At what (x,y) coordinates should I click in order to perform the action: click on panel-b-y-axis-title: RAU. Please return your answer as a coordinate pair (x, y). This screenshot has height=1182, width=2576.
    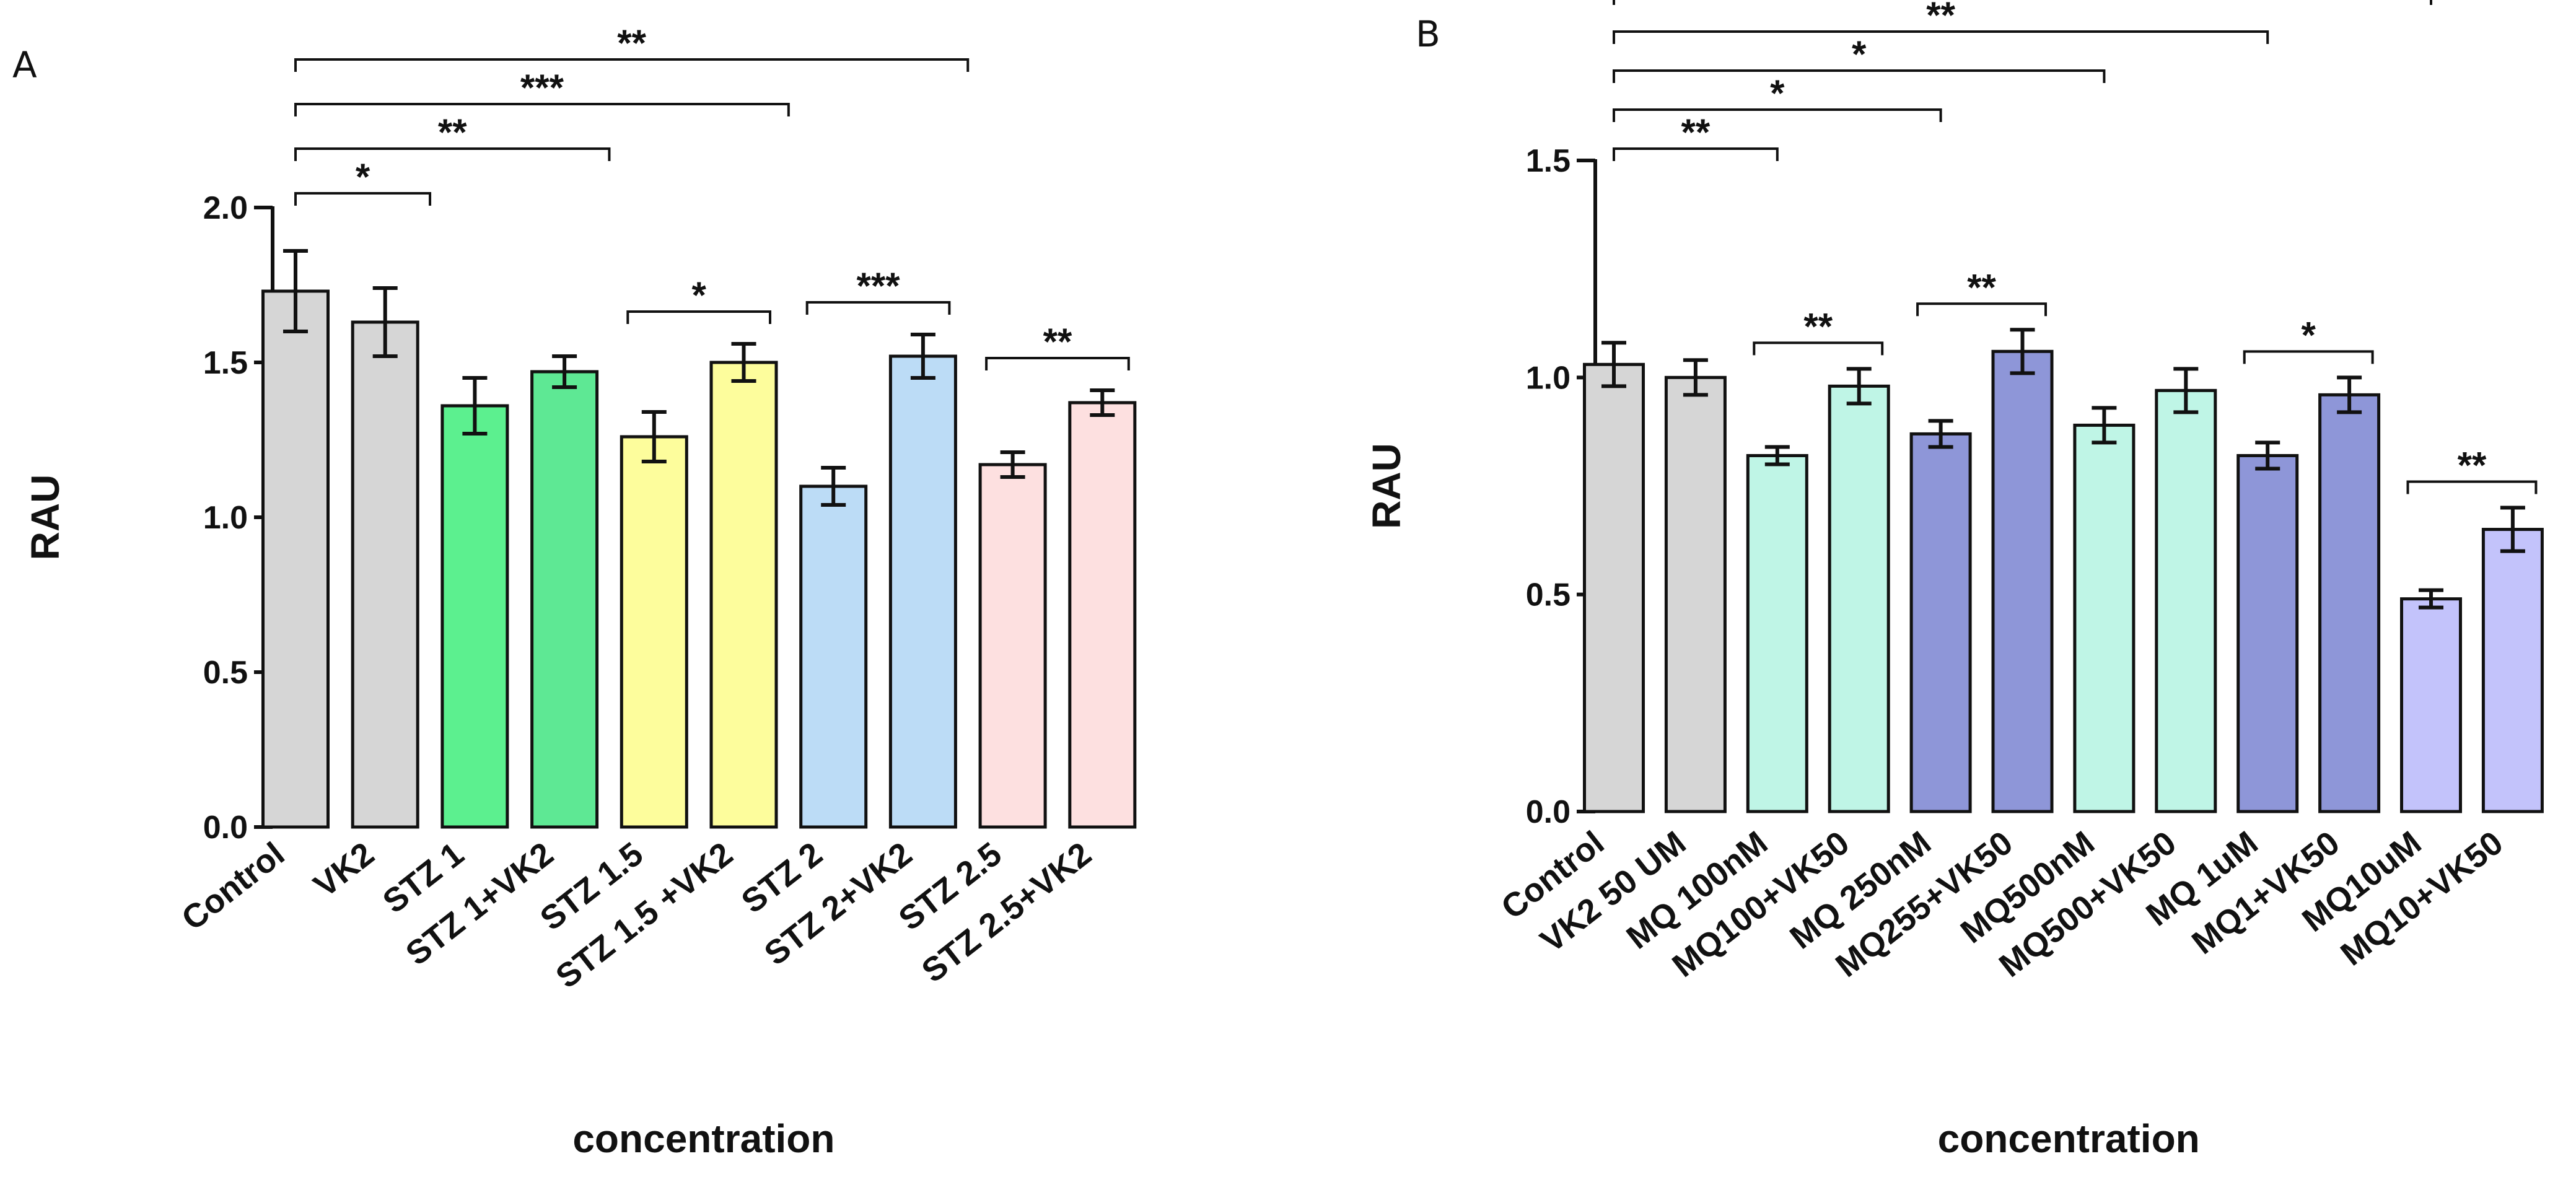
    Looking at the image, I should click on (1386, 486).